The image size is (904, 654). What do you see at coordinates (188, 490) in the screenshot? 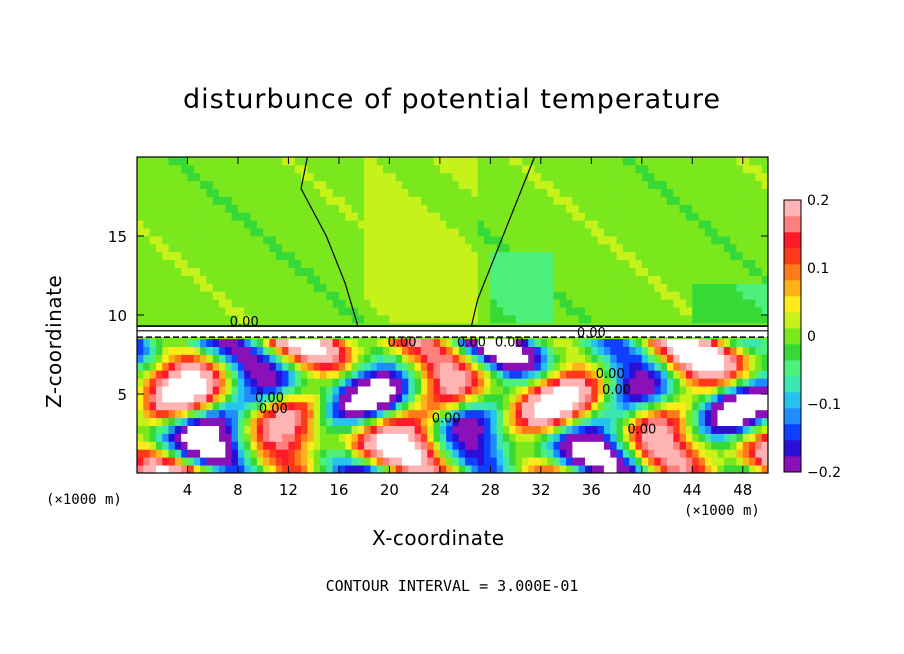
I see `x-tick-label: 4` at bounding box center [188, 490].